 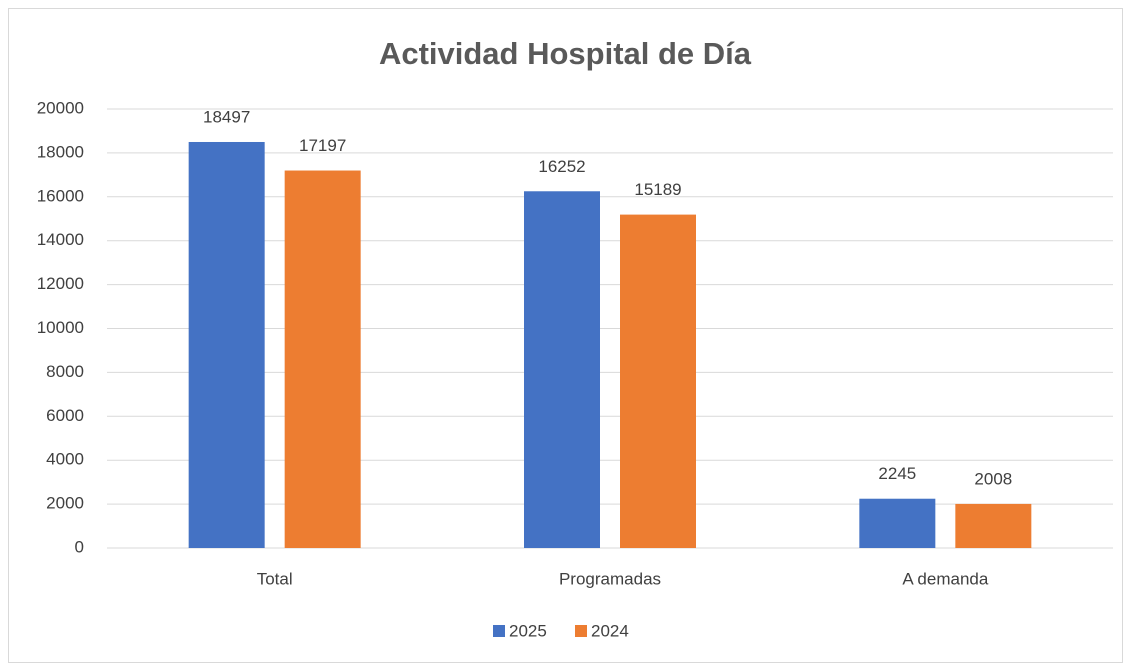 What do you see at coordinates (60, 283) in the screenshot?
I see `y-tick-label: 12000` at bounding box center [60, 283].